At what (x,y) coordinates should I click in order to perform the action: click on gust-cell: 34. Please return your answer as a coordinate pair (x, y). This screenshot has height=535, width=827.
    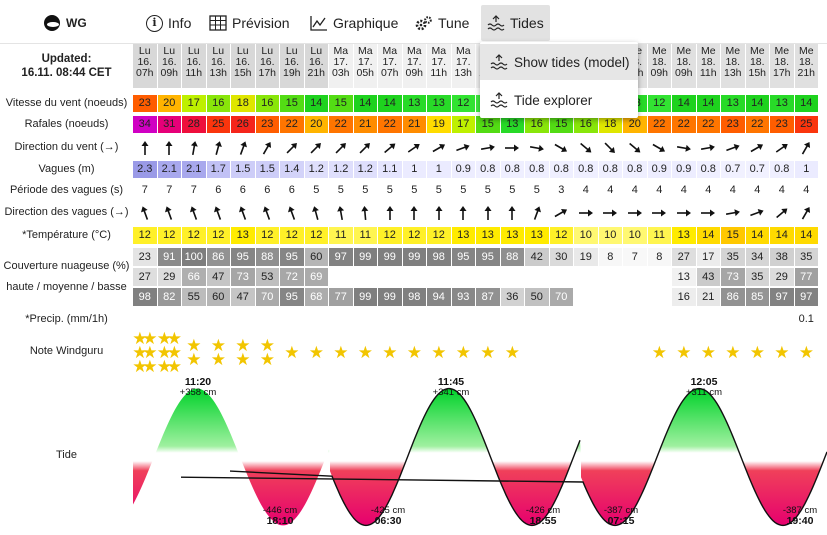
    Looking at the image, I should click on (145, 124).